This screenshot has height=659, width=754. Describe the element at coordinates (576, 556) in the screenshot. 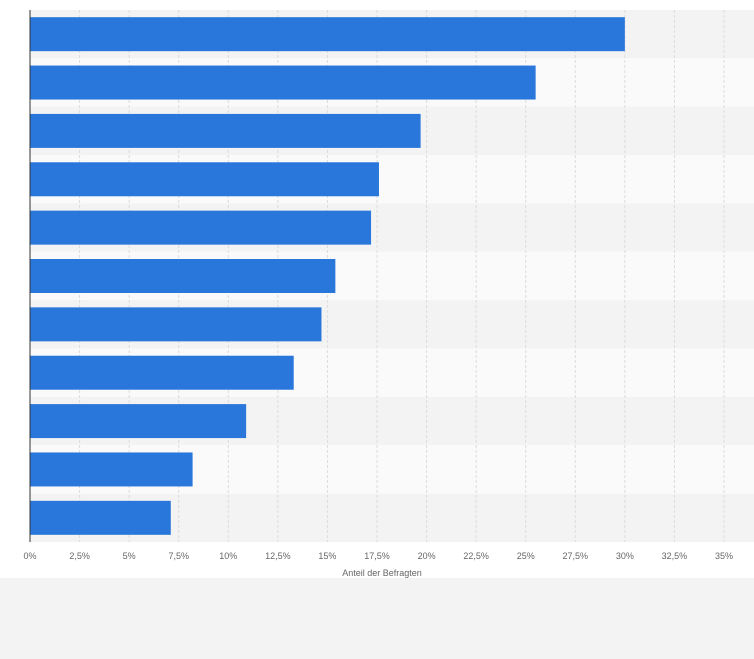

I see `x-tick-label: 27,5%` at that location.